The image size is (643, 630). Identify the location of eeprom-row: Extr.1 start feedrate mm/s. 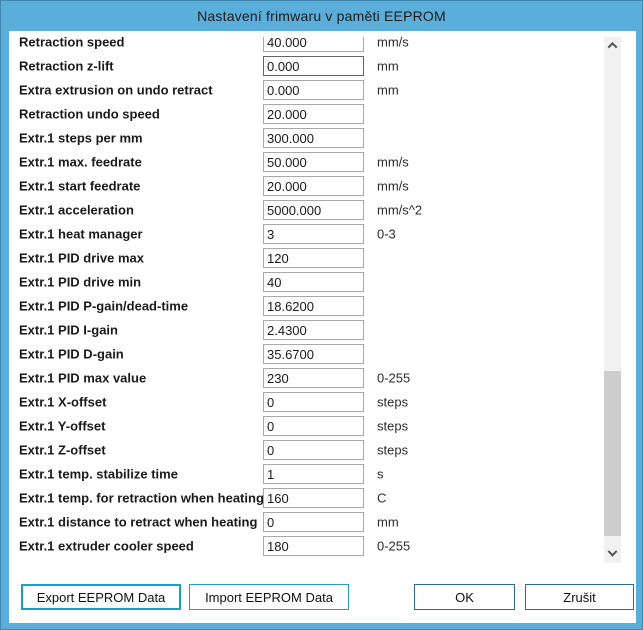
(307, 186).